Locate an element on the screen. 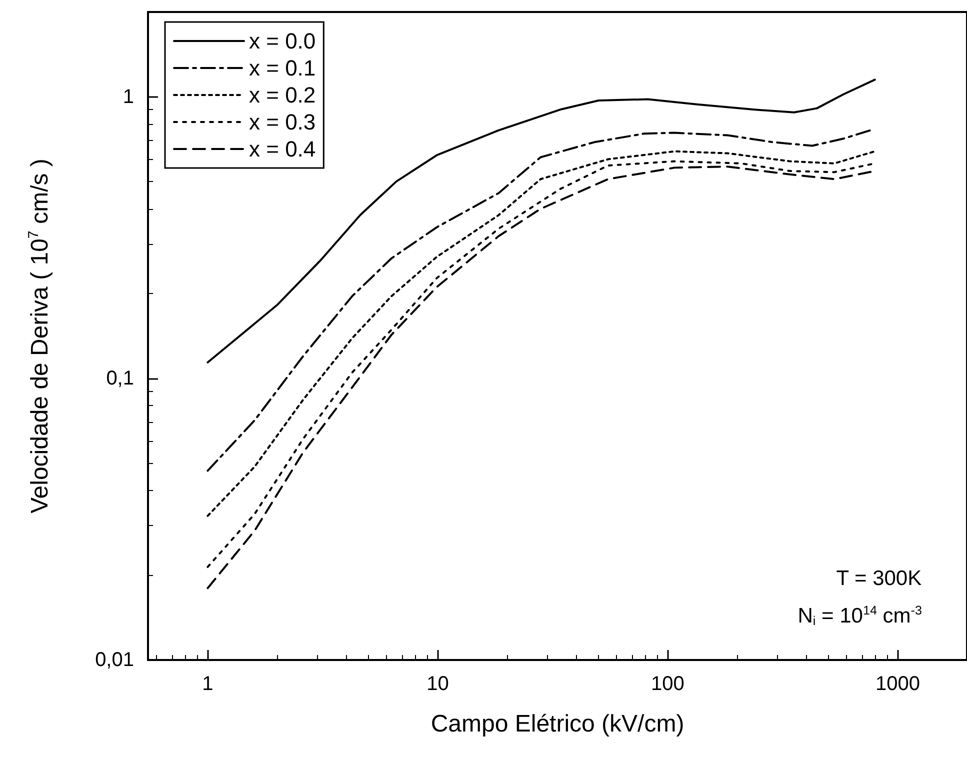 The height and width of the screenshot is (758, 967). legend-label: x = 0.1 is located at coordinates (282, 68).